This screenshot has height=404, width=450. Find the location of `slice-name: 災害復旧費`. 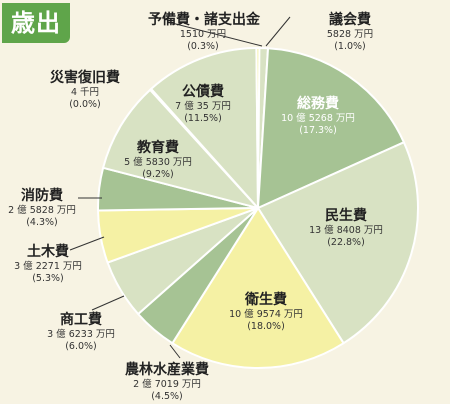

slice-name: 災害復旧費 is located at coordinates (85, 78).